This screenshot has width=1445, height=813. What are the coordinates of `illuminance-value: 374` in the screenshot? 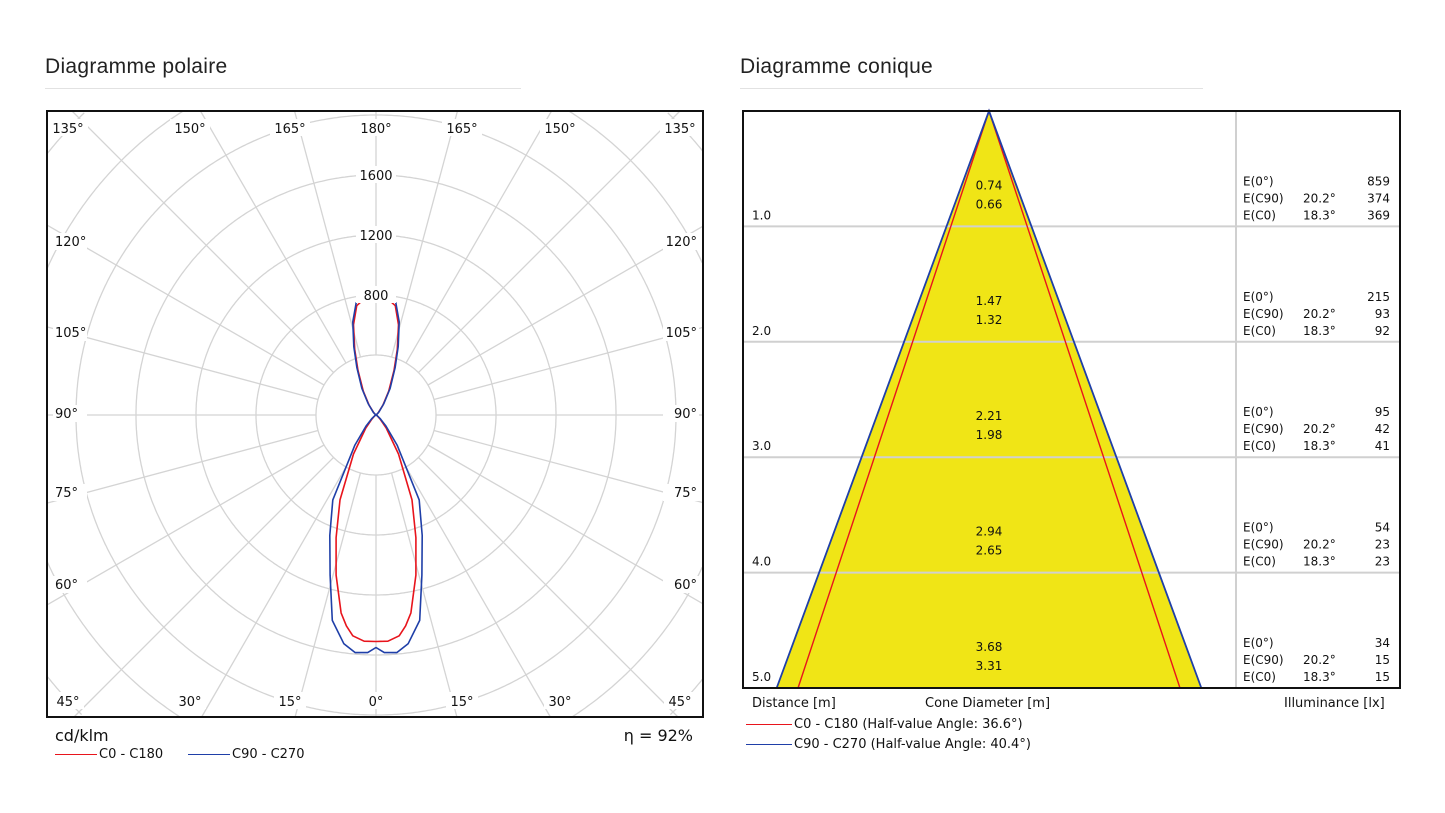 It's located at (1378, 198).